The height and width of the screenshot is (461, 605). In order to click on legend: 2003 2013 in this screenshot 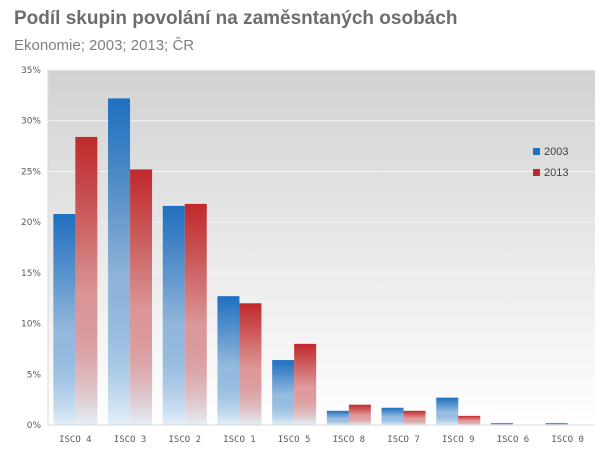, I will do `click(550, 162)`.